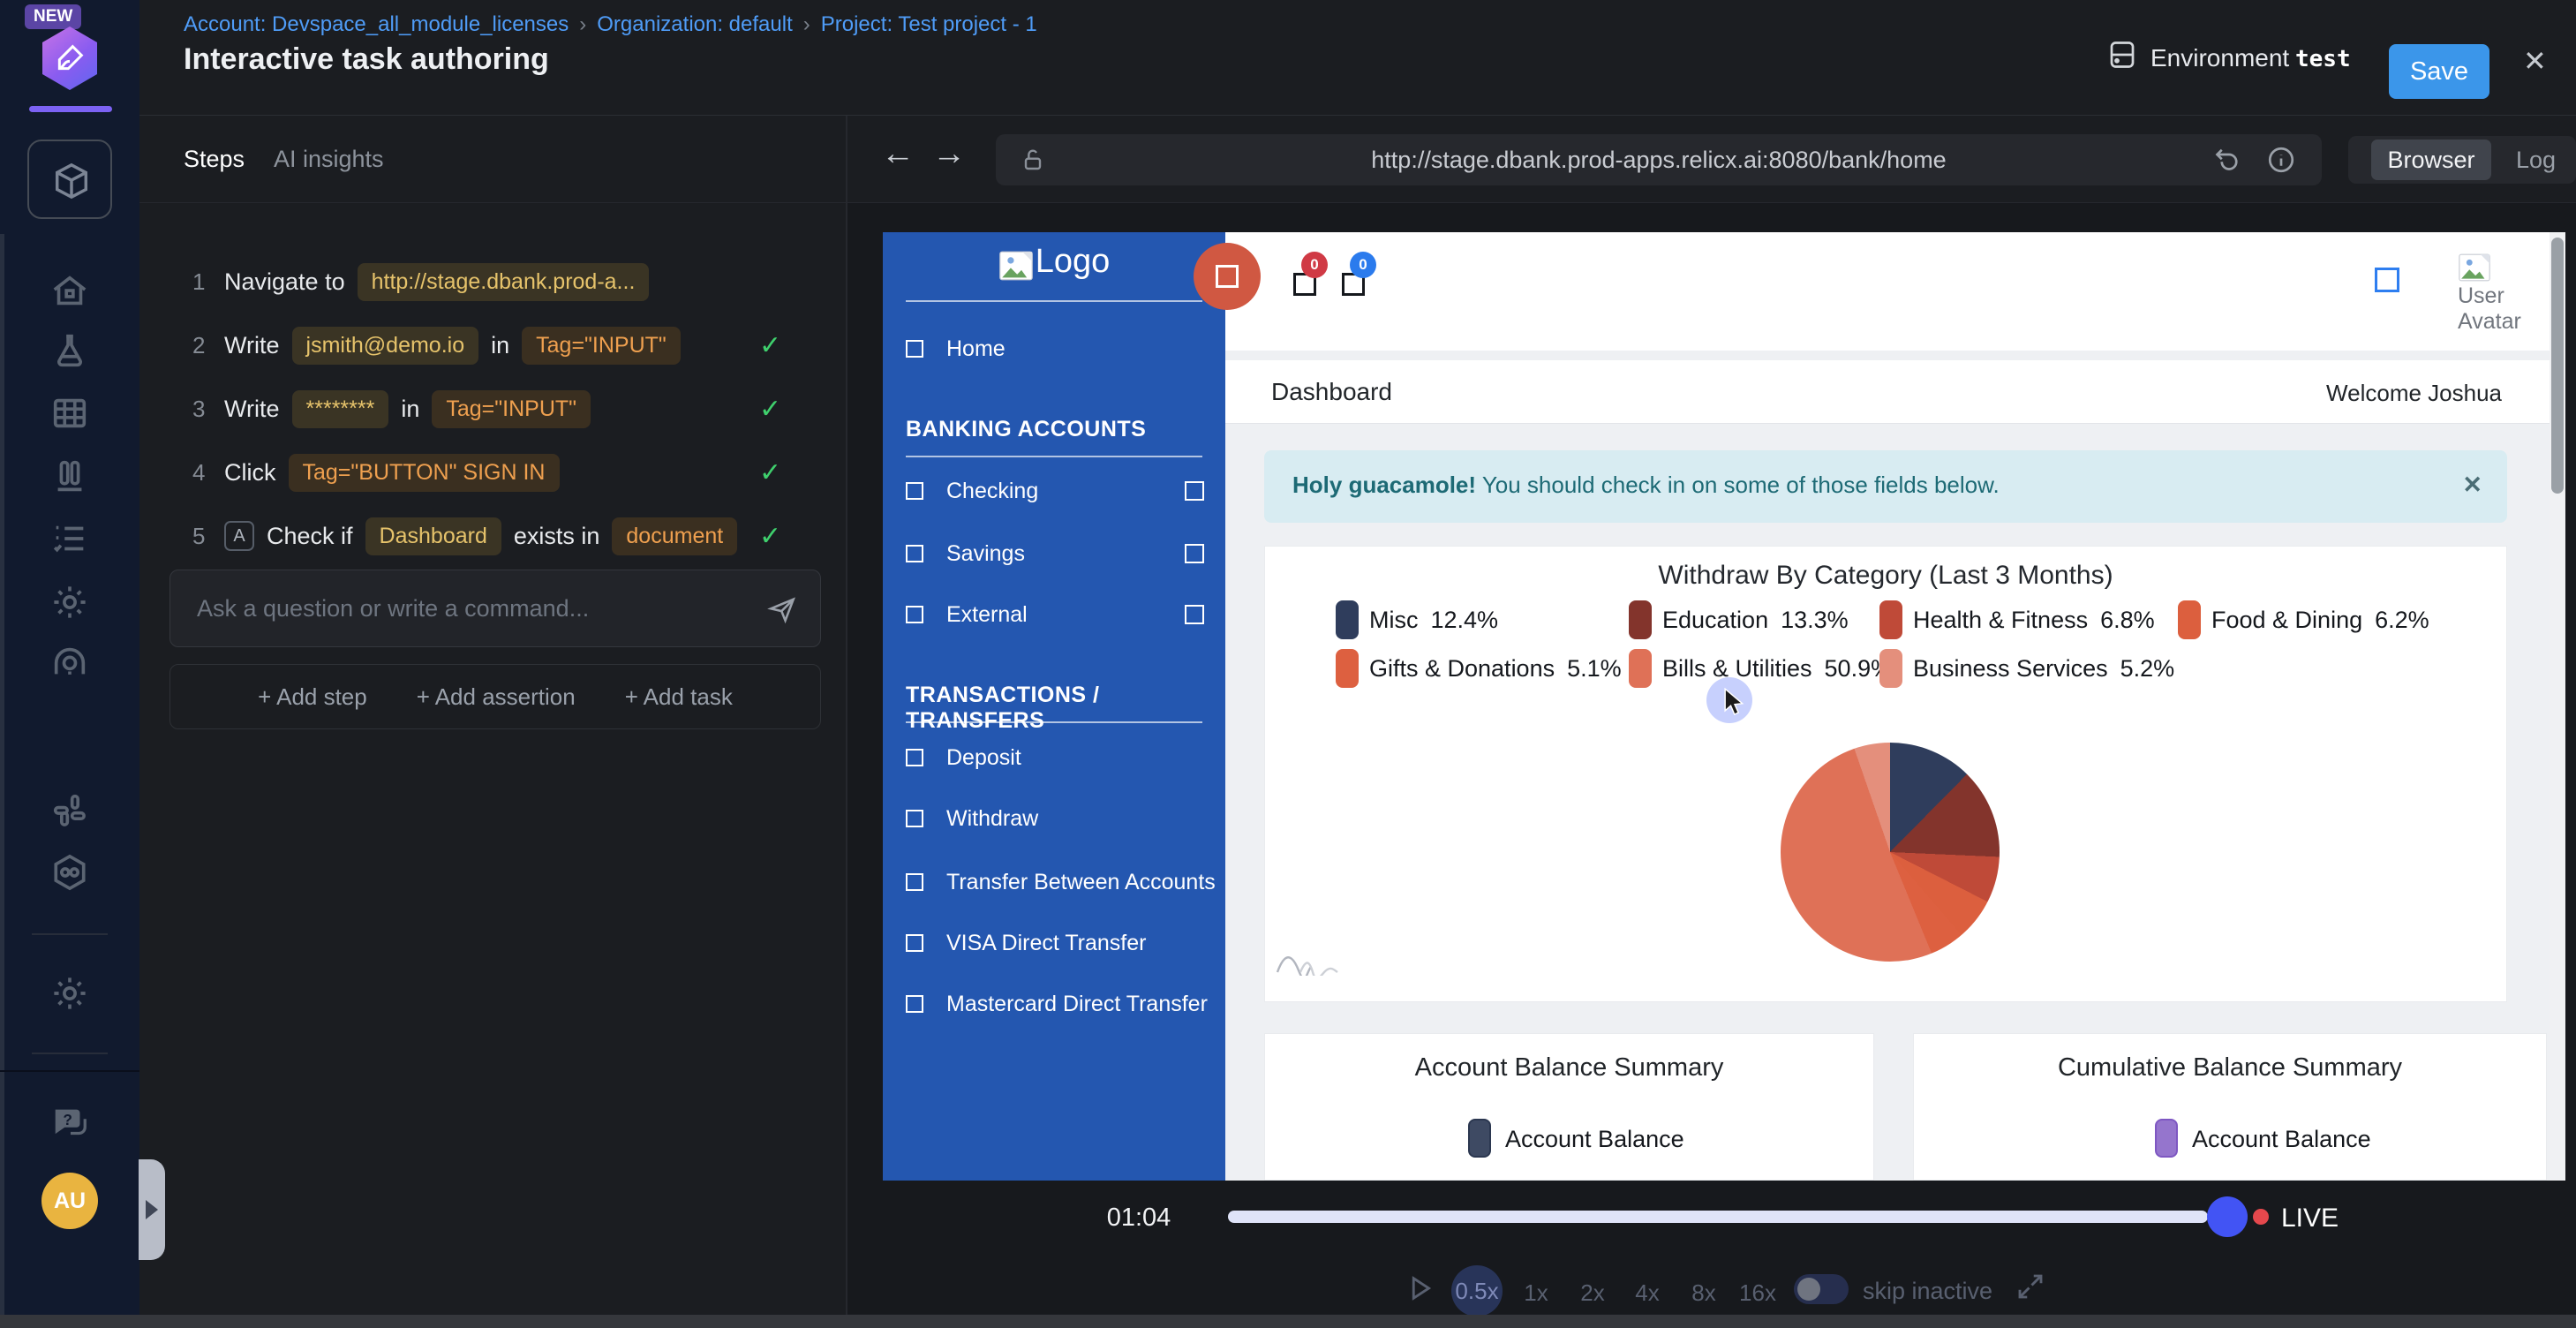 This screenshot has height=1328, width=2576. I want to click on add-actions: + Add step + Add assertion + Add task, so click(495, 696).